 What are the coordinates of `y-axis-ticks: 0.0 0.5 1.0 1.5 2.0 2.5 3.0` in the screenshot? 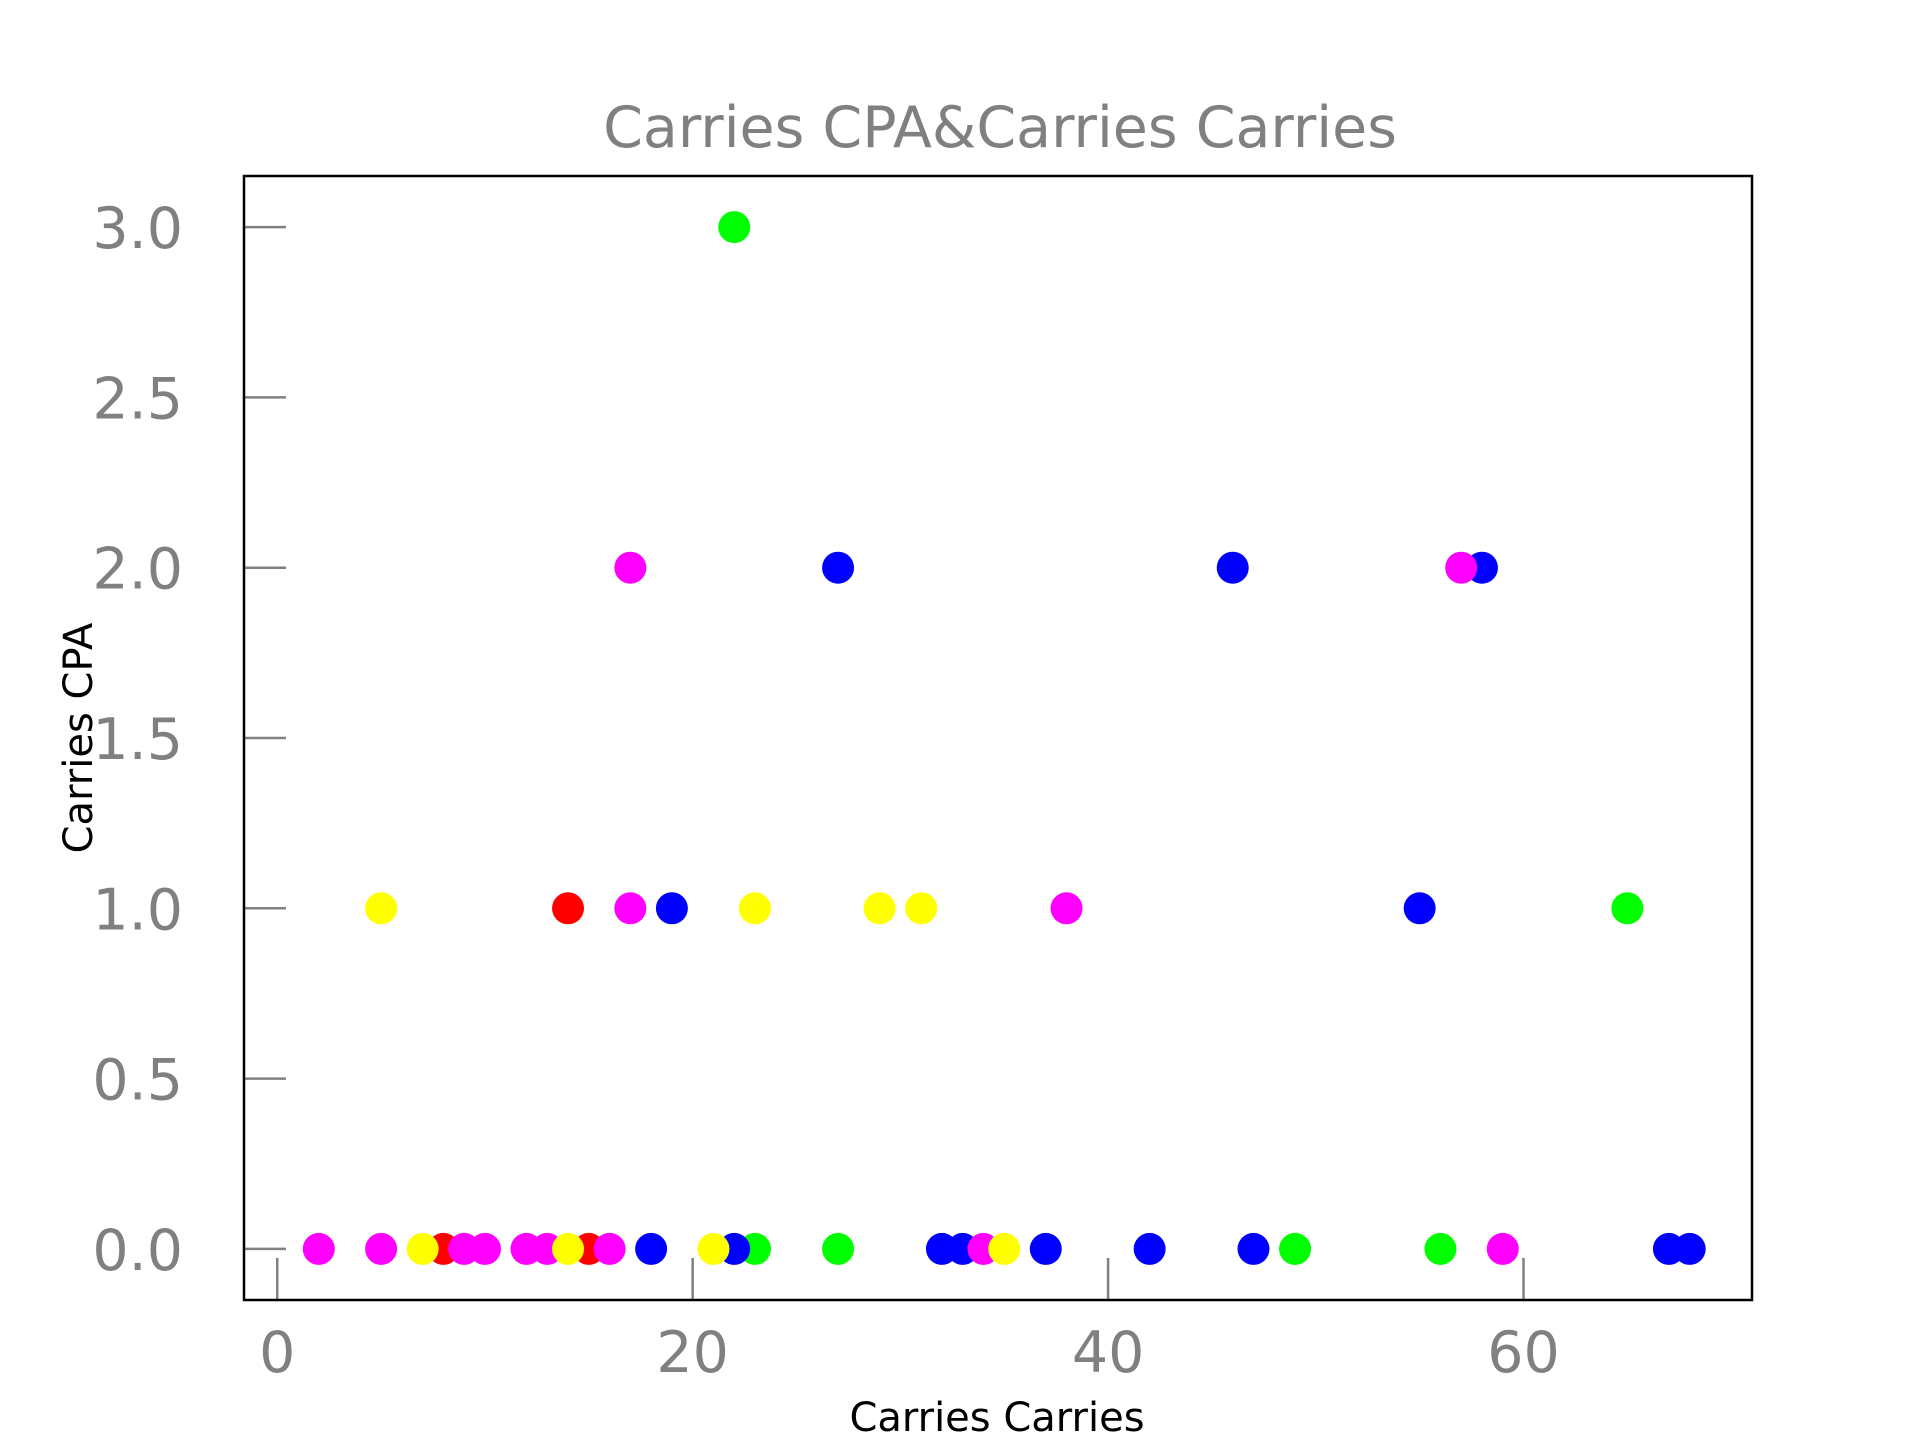 It's located at (189, 740).